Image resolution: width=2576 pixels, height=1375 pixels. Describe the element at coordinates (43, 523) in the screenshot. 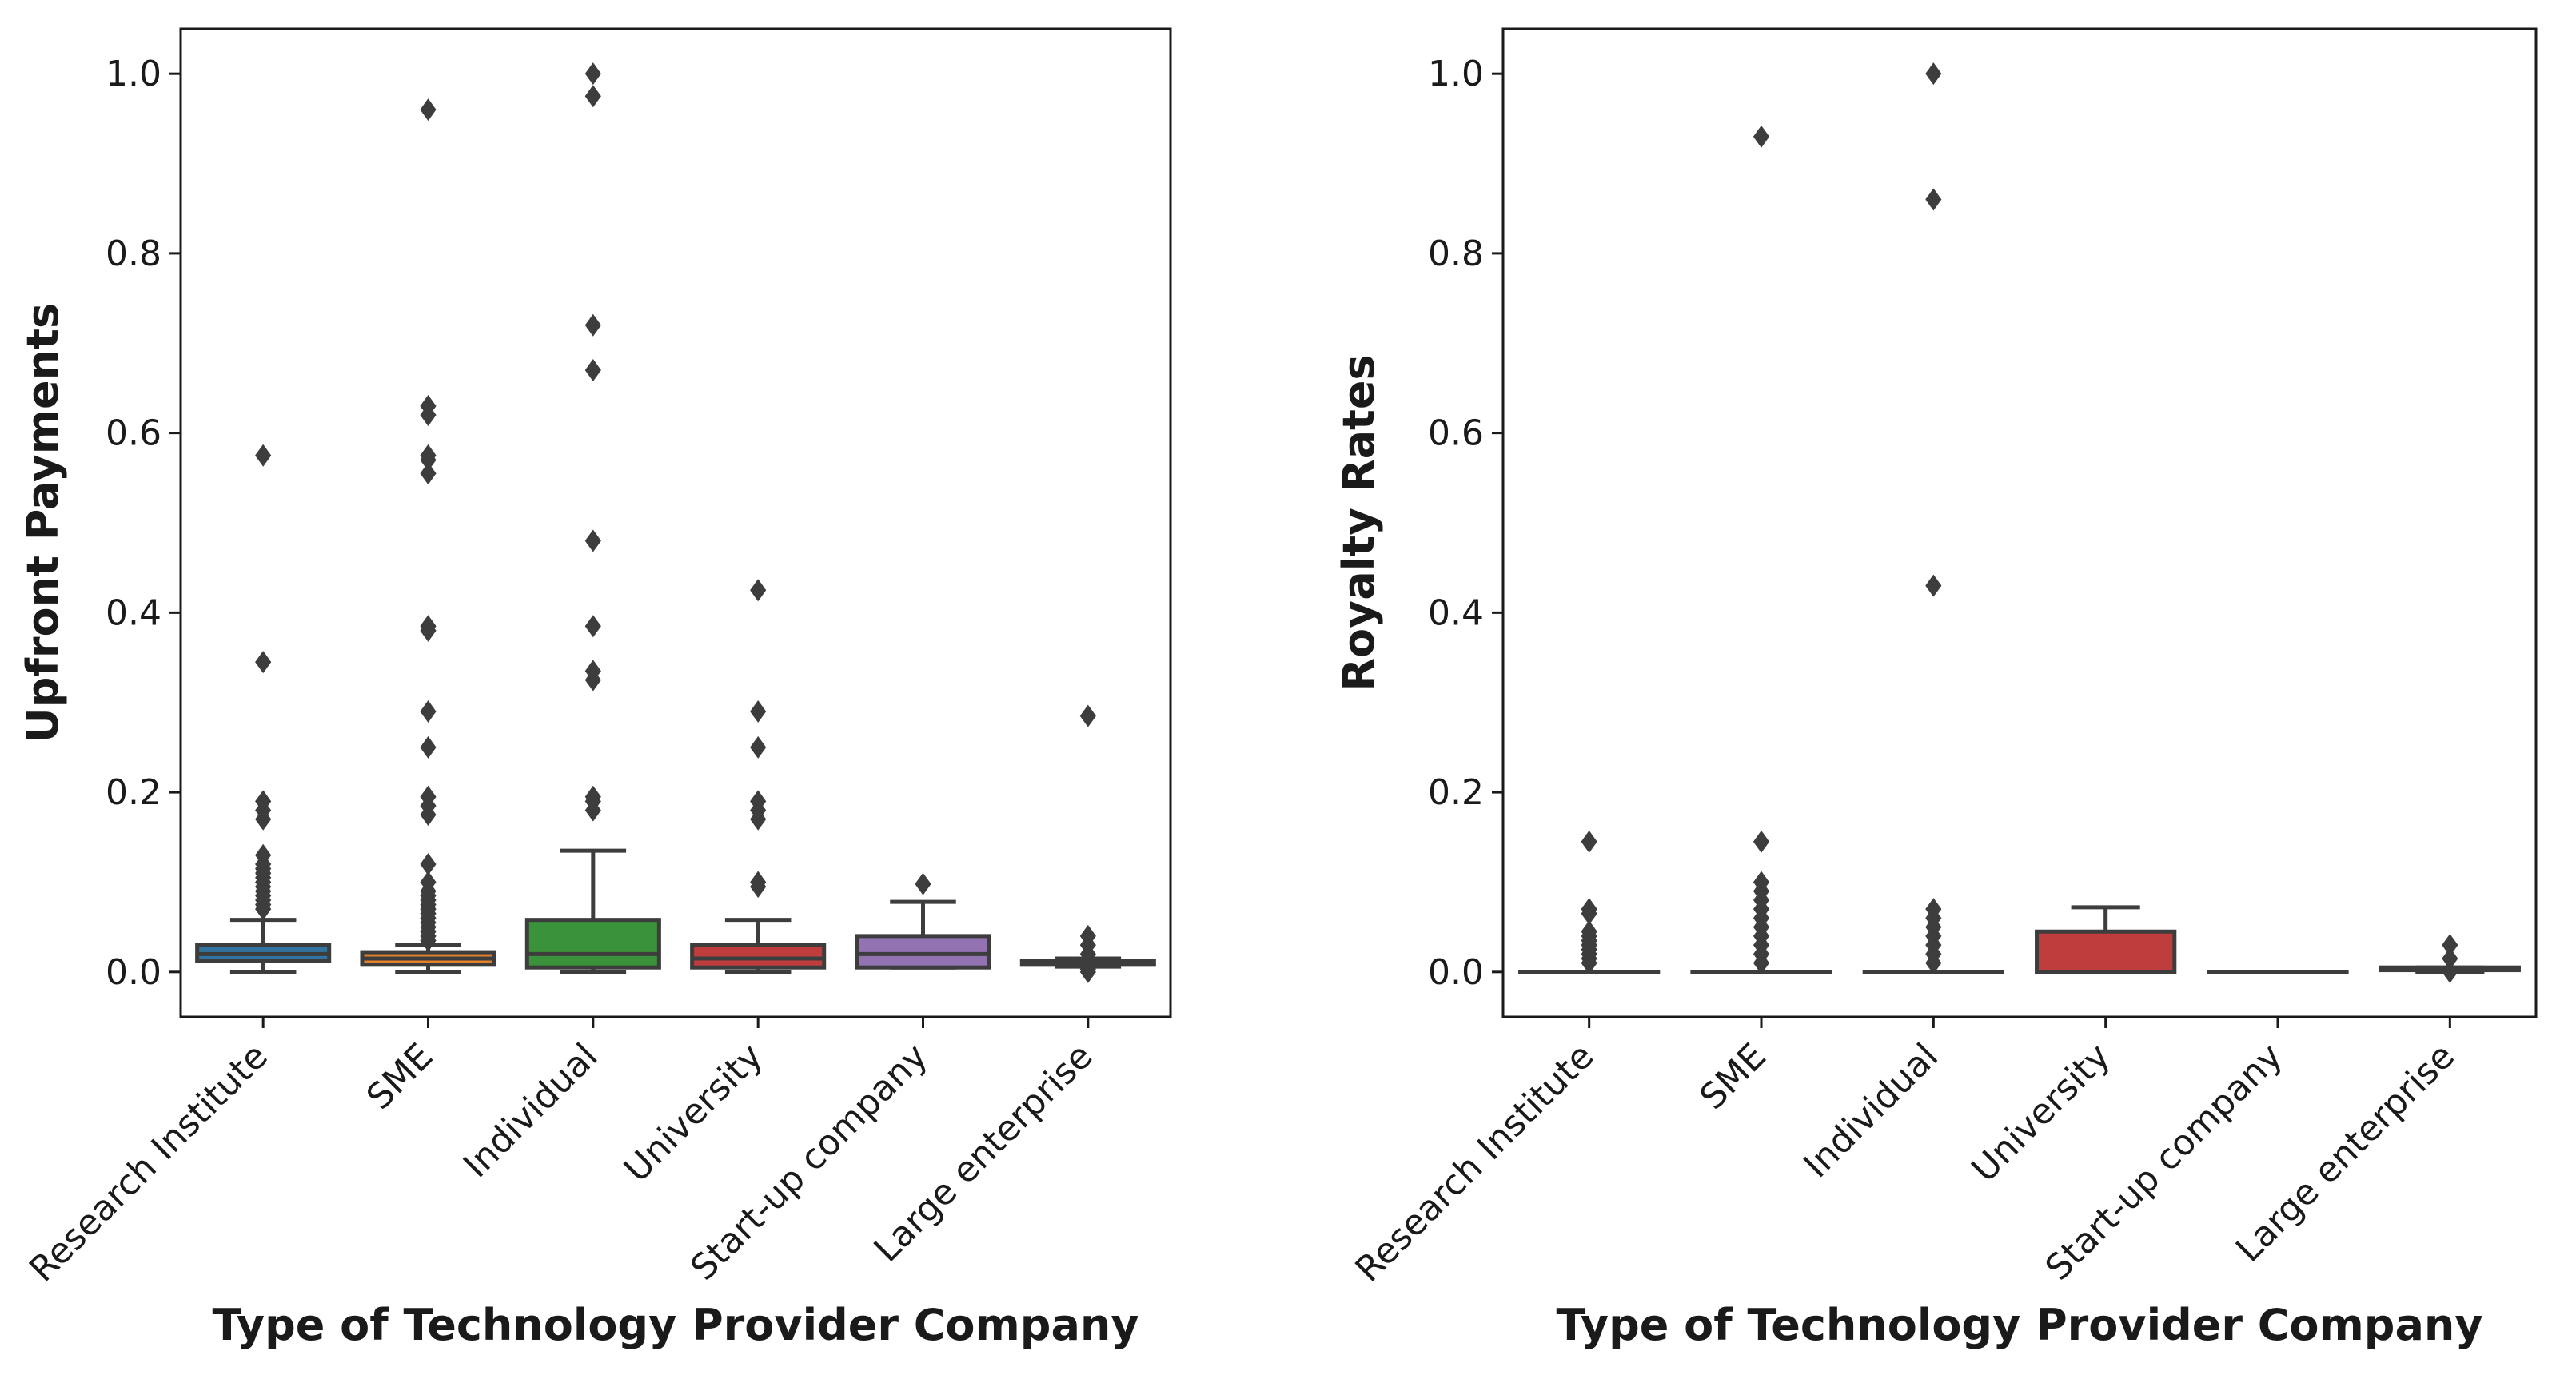

I see `y-axis-title: Upfront Payments` at that location.